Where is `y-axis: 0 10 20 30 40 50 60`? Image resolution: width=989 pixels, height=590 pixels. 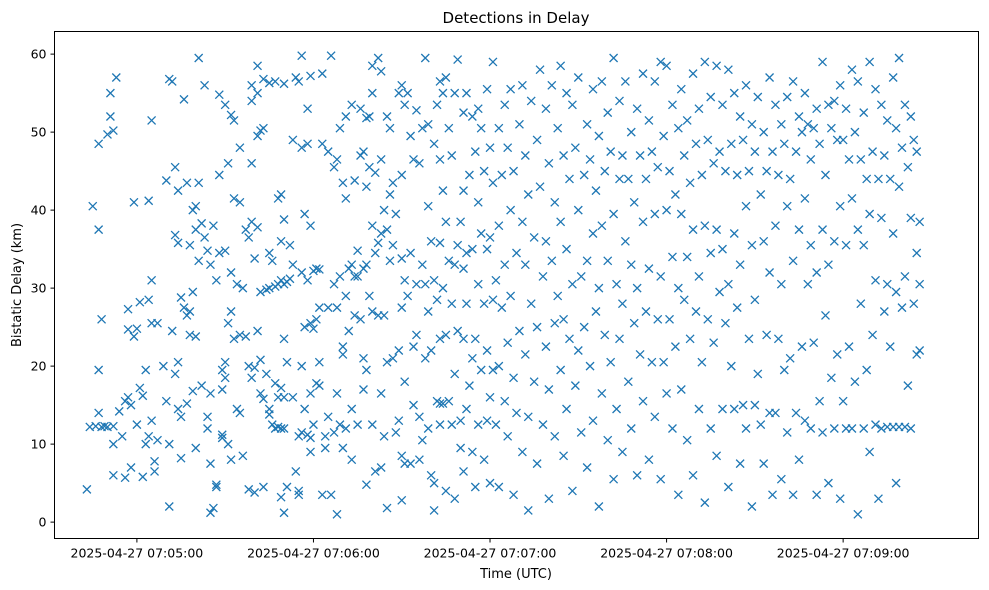
y-axis: 0 10 20 30 40 50 60 is located at coordinates (43, 288).